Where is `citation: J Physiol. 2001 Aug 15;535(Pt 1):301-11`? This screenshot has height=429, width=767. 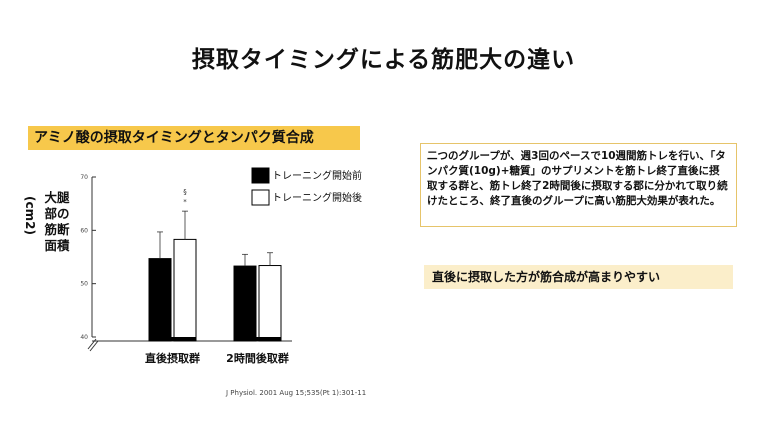 citation: J Physiol. 2001 Aug 15;535(Pt 1):301-11 is located at coordinates (296, 393).